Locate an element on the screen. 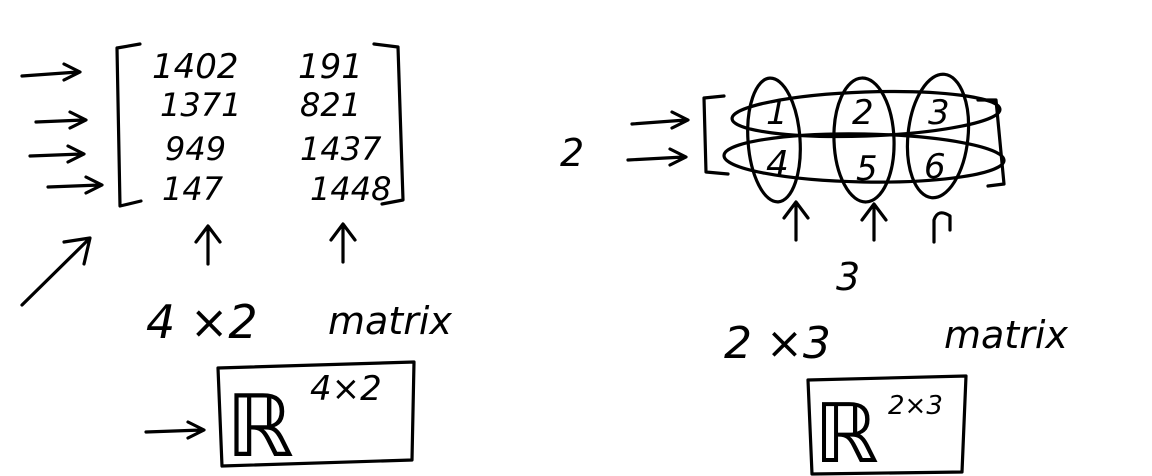  right-row-arrows is located at coordinates (658, 138).